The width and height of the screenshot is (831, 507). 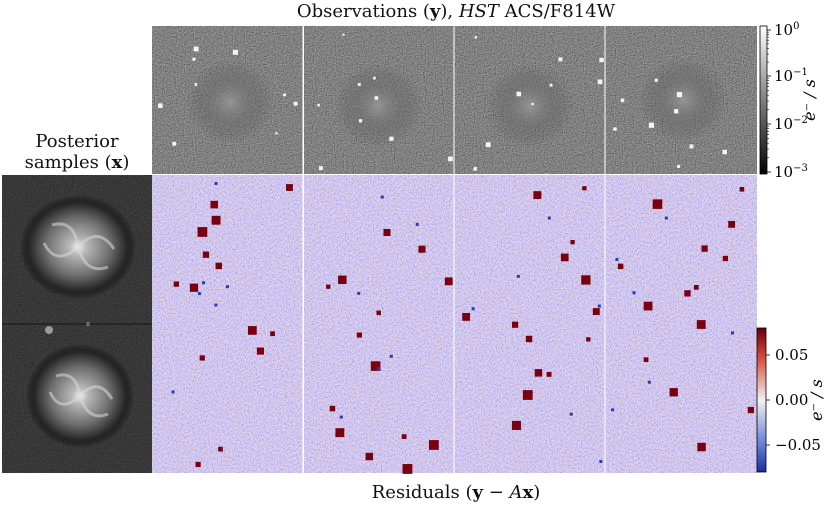 I want to click on colorbar-residuals-label: e⁻ / s, so click(x=816, y=400).